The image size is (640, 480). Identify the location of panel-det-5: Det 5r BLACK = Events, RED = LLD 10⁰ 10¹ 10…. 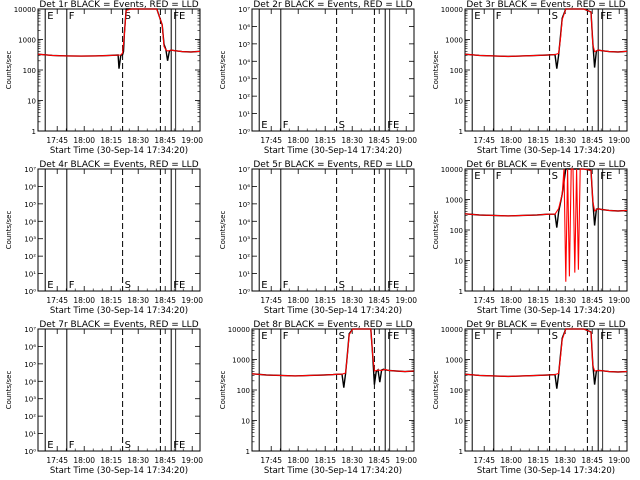
(318, 238).